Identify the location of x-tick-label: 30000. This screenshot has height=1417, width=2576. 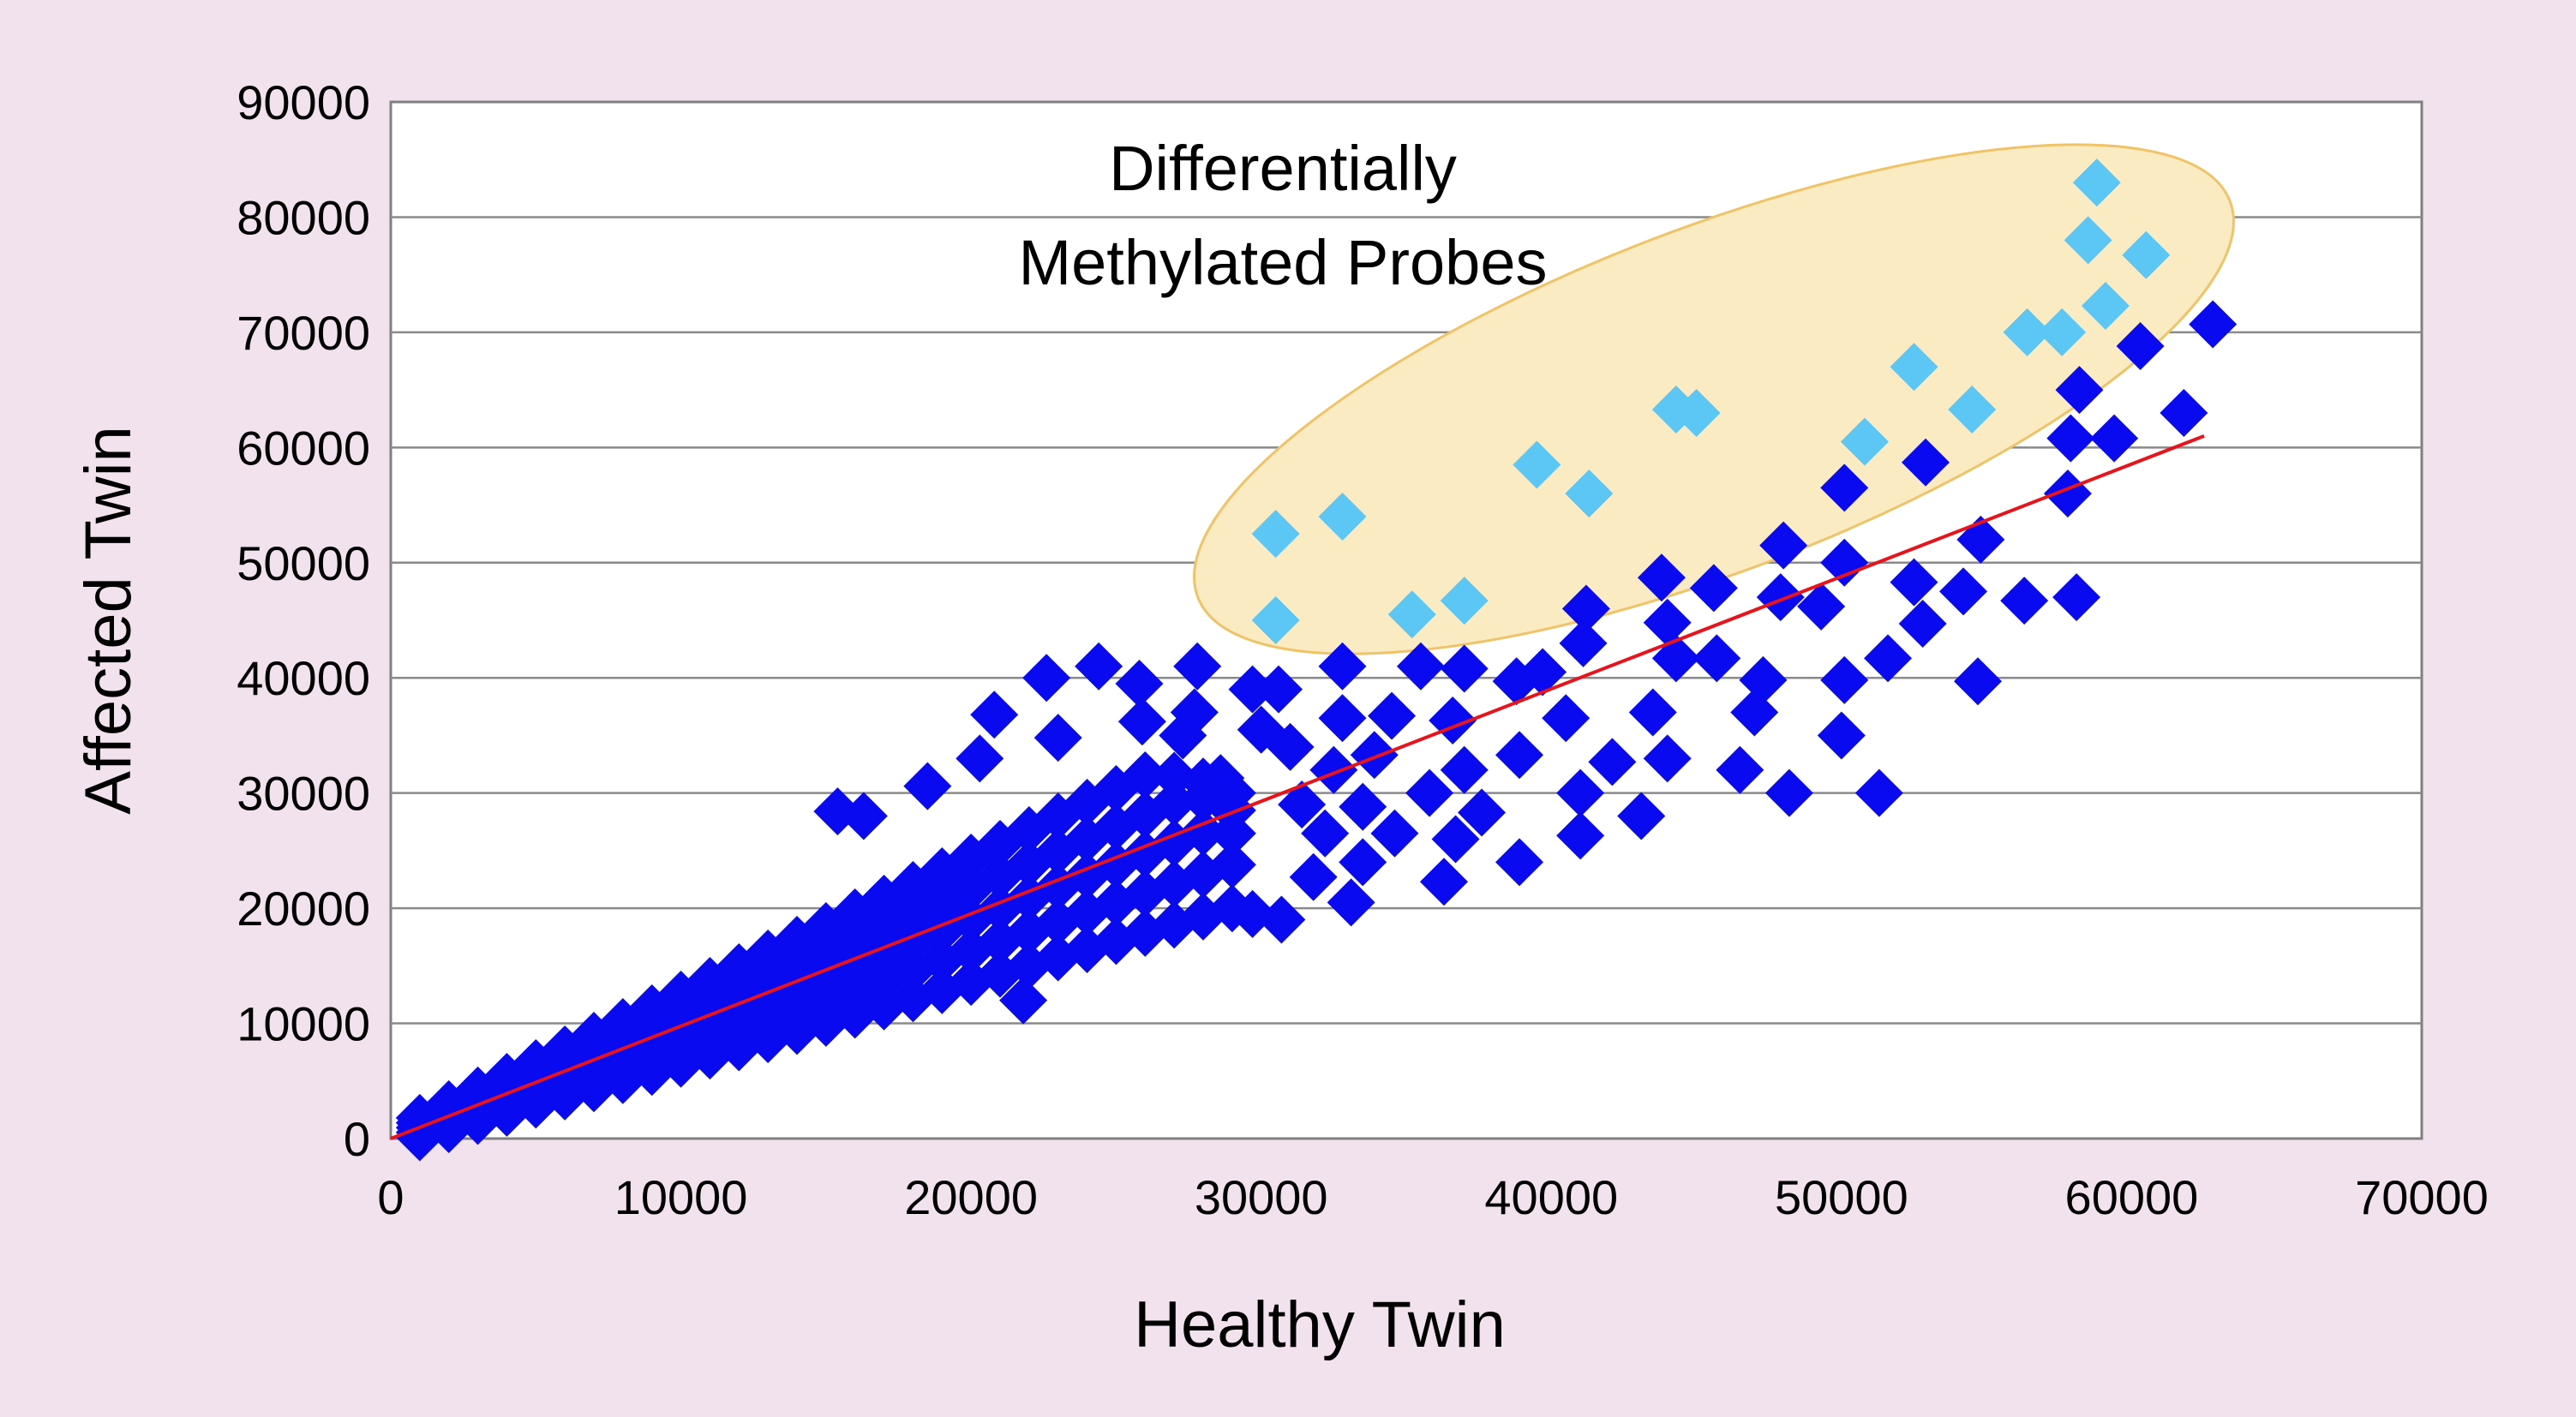
(1261, 1197).